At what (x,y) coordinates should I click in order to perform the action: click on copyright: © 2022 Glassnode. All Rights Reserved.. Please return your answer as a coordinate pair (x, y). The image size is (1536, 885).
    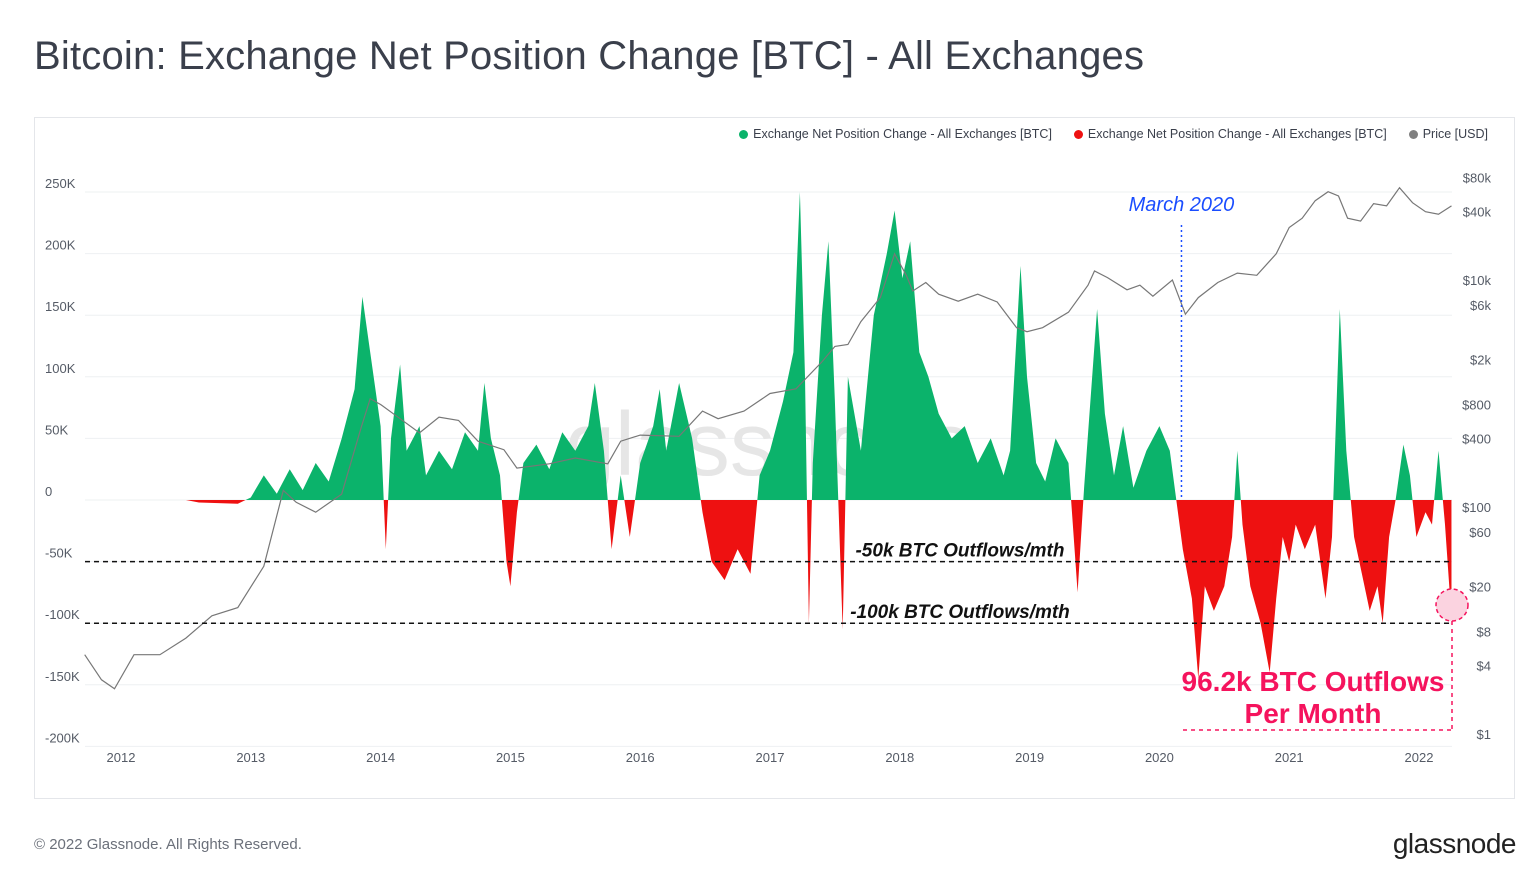
    Looking at the image, I should click on (168, 844).